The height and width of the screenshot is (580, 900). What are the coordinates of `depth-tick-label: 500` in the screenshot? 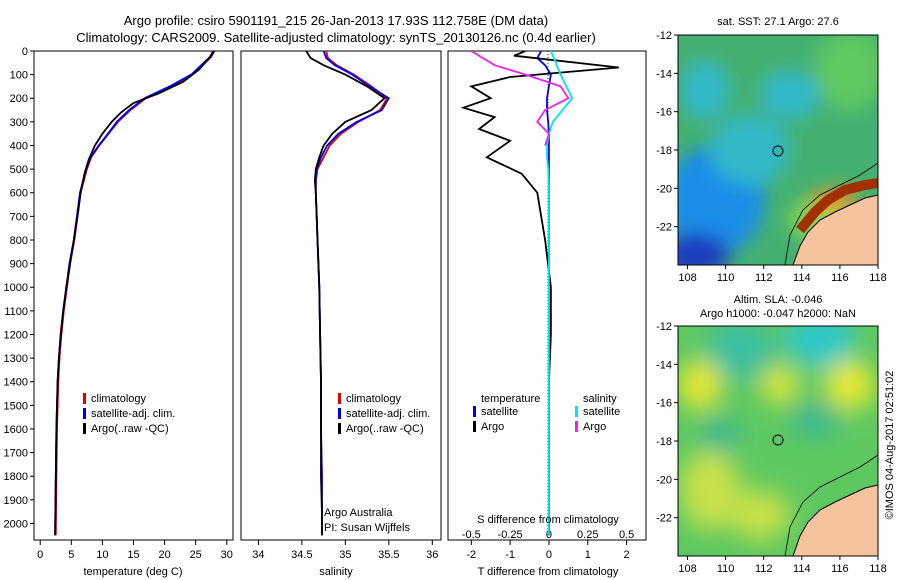 It's located at (19, 170).